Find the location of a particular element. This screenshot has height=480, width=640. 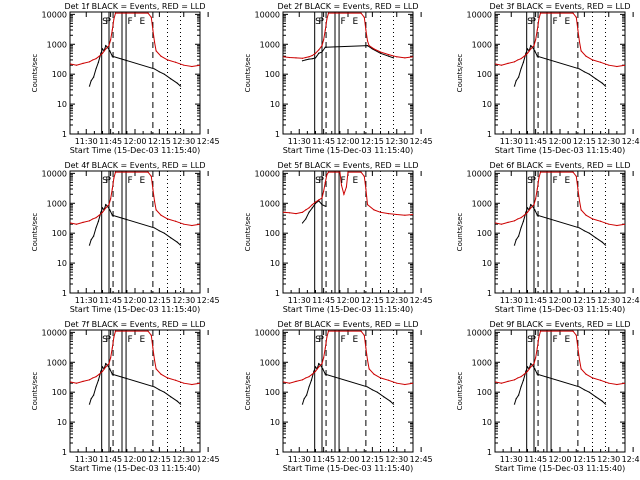

y-tick-label: 100 is located at coordinates (59, 233).